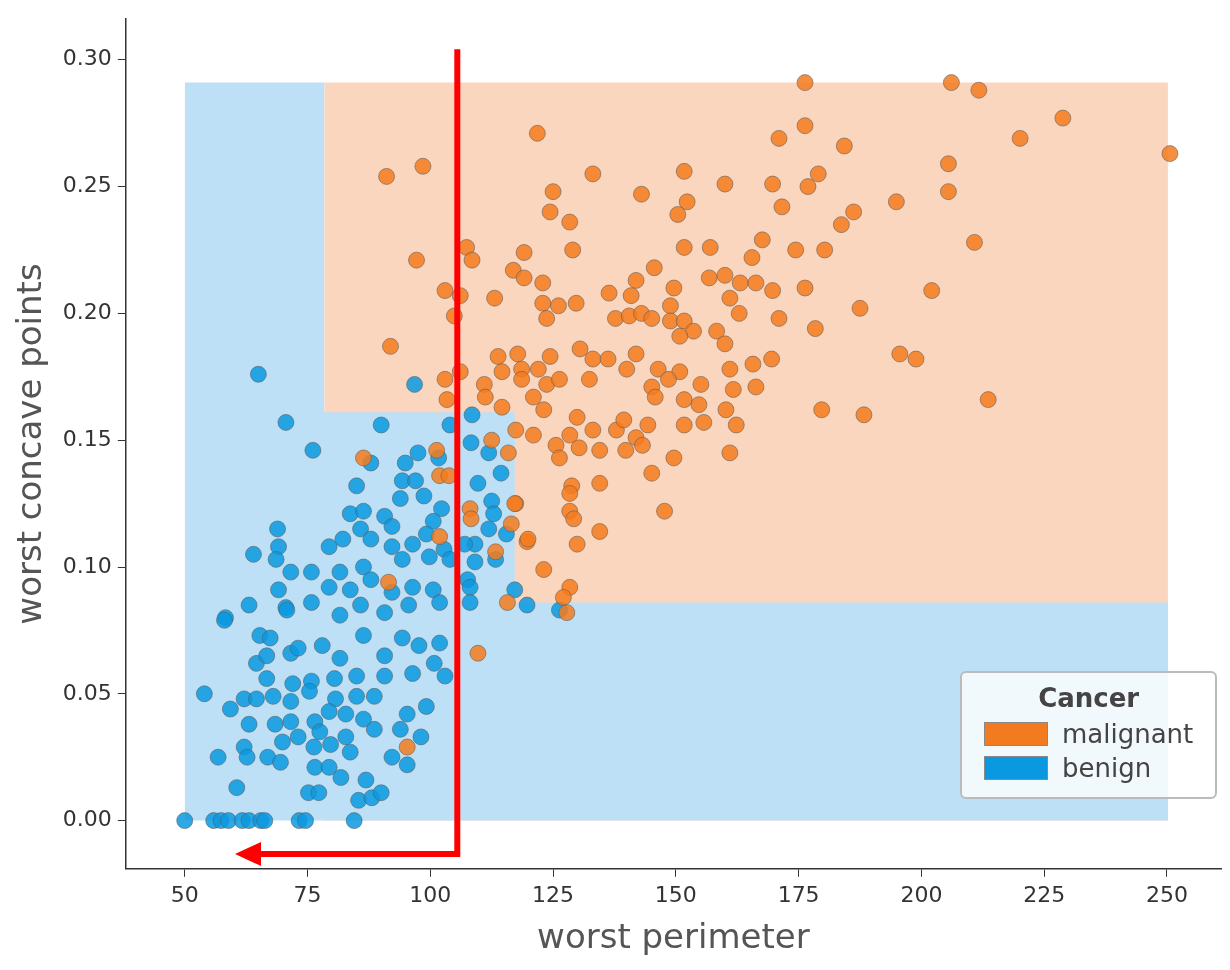  What do you see at coordinates (307, 894) in the screenshot?
I see `x-tick-label: 75` at bounding box center [307, 894].